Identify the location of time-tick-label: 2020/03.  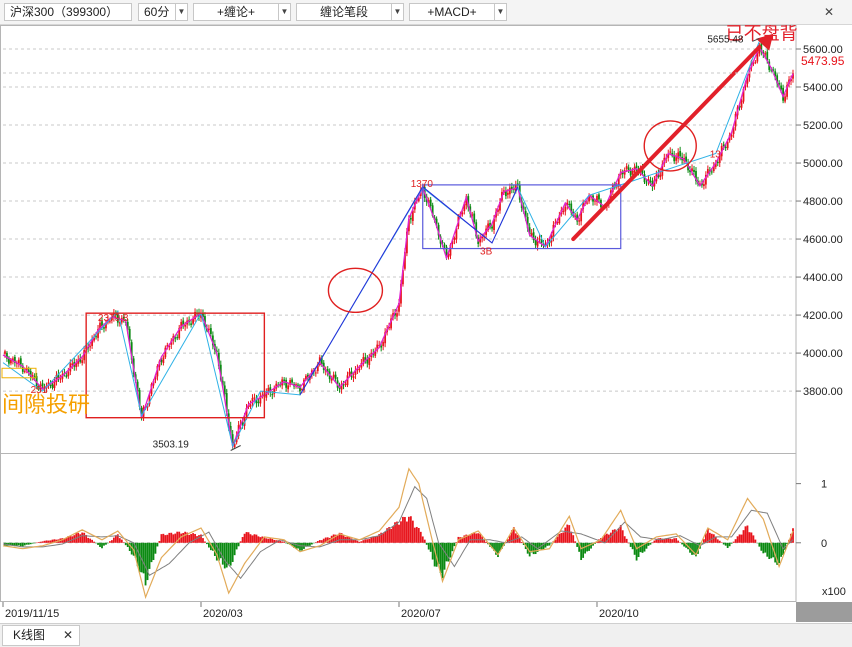
(223, 614).